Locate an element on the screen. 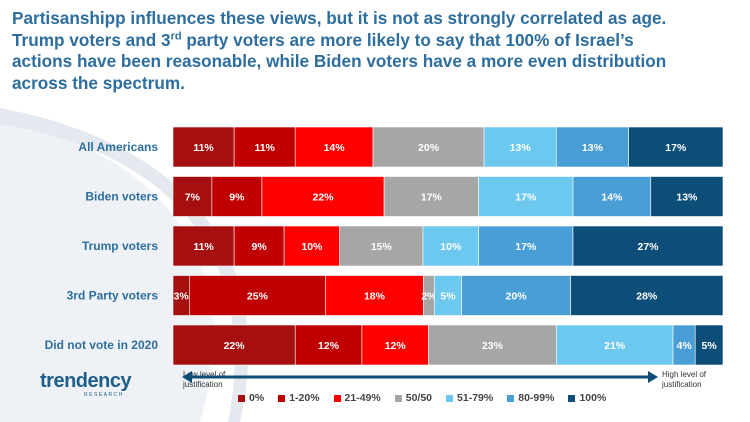 This screenshot has width=750, height=422. legend-label: 1-20% is located at coordinates (304, 398).